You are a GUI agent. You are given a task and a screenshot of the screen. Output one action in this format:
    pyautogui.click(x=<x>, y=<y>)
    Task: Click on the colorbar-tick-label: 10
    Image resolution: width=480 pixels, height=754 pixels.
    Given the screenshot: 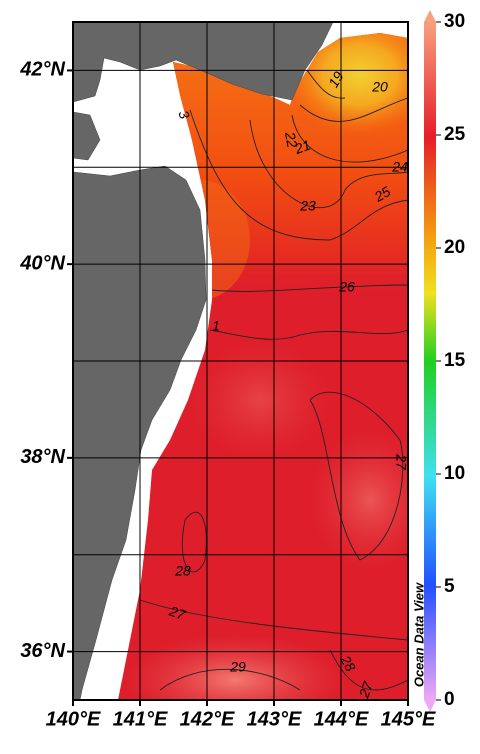 What is the action you would take?
    pyautogui.click(x=454, y=473)
    